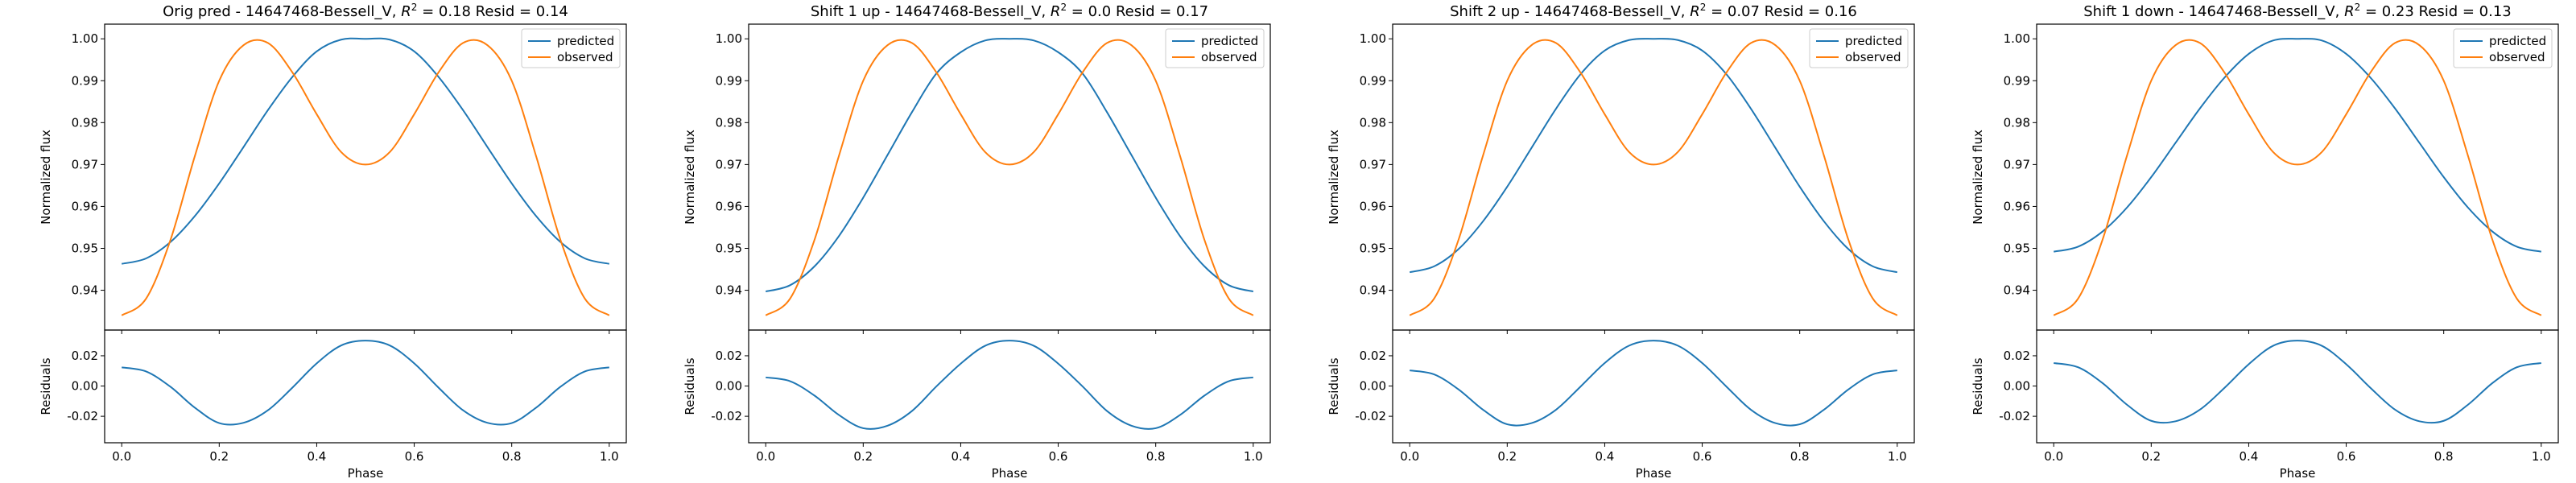 Image resolution: width=2576 pixels, height=483 pixels. I want to click on panel-title-rest: = 0.23 Resid = 0.13, so click(2436, 11).